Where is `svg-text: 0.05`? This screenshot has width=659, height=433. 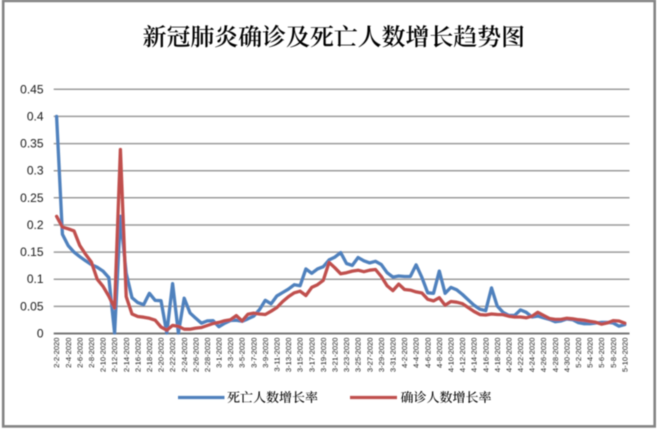
svg-text: 0.05 is located at coordinates (32, 306).